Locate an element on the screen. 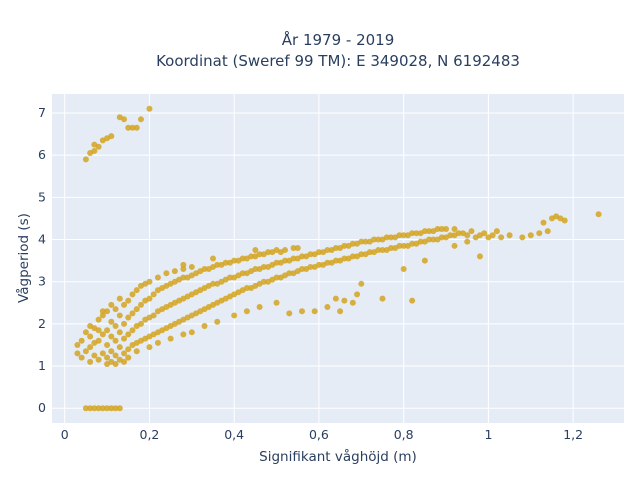  chart-title: År 1979 - 2019 is located at coordinates (338, 39).